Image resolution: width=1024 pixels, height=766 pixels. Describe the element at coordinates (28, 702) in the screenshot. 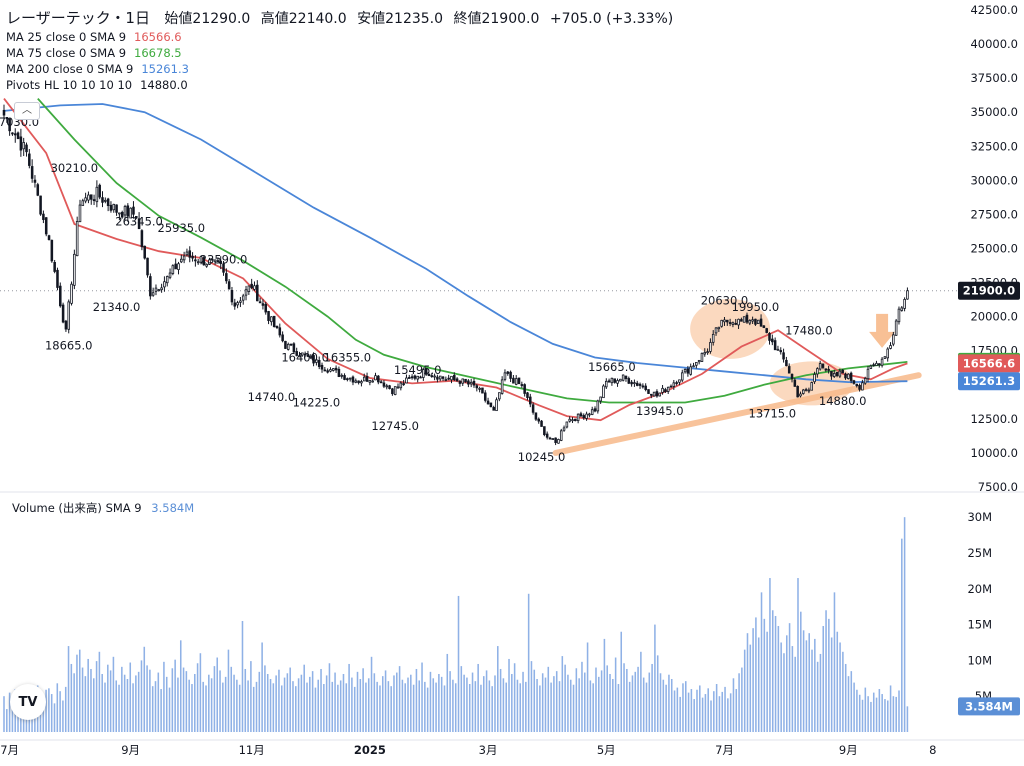

I see `tradingview-logo-icon: TV` at that location.